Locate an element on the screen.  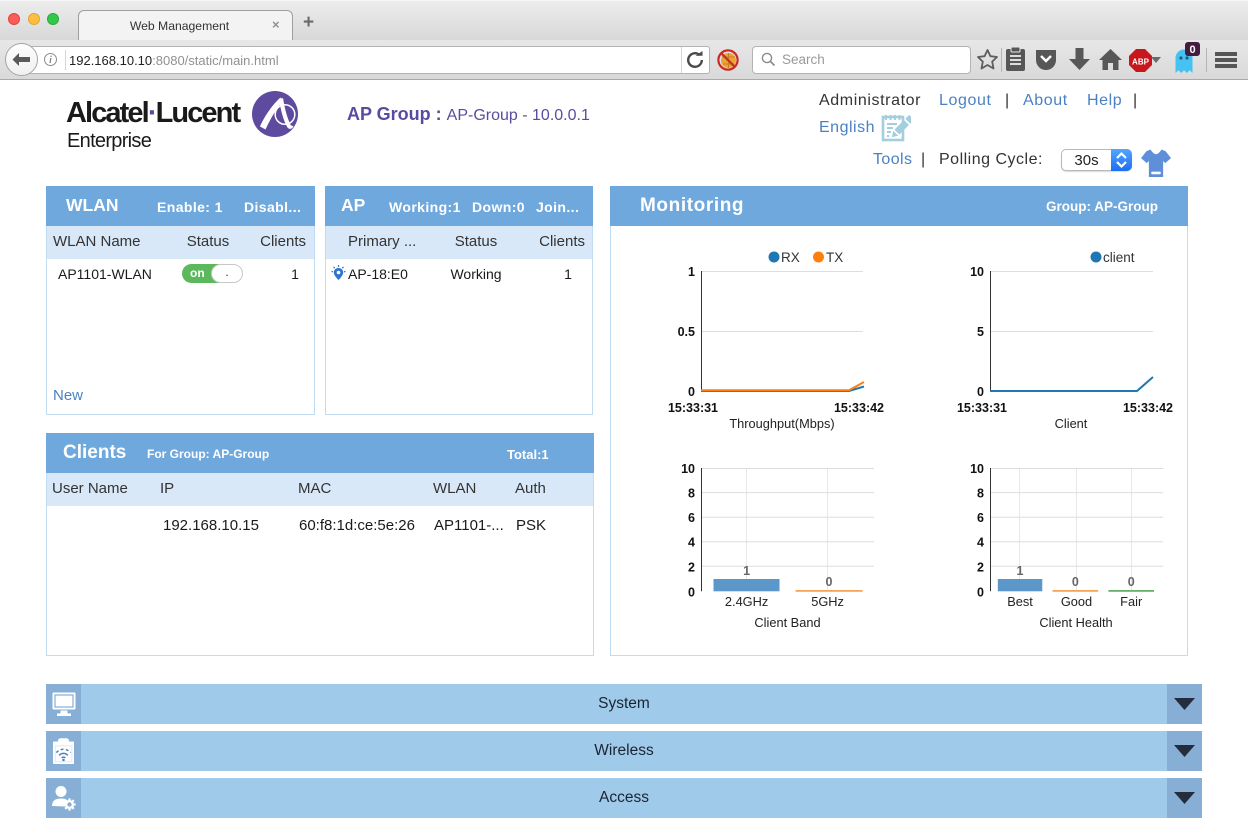
svg-text: 5GHz is located at coordinates (827, 601).